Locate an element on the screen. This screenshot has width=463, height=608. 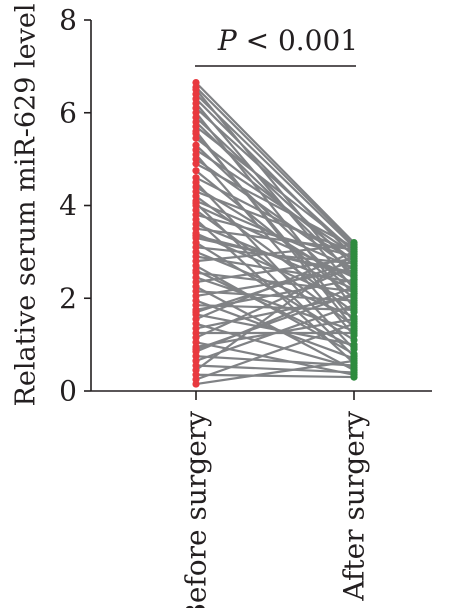
x-tick-label: Before surgery is located at coordinates (196, 509).